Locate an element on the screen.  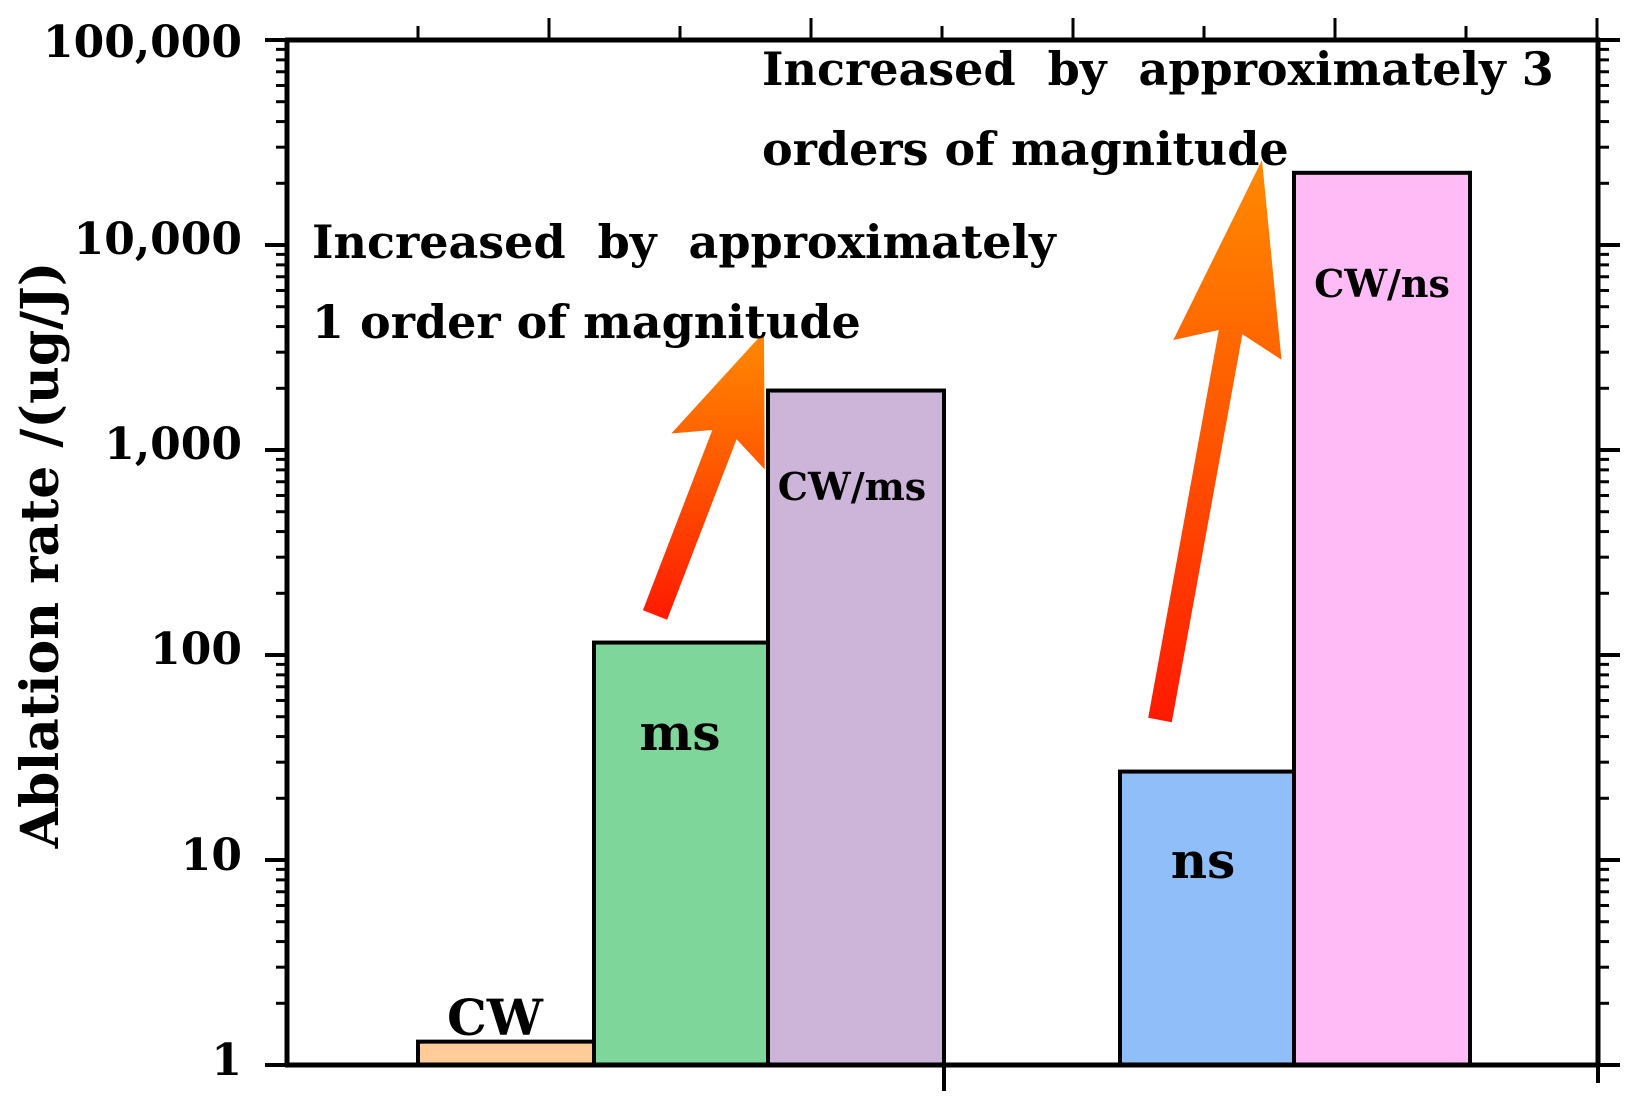
bar-label-ns: ns is located at coordinates (1203, 860).